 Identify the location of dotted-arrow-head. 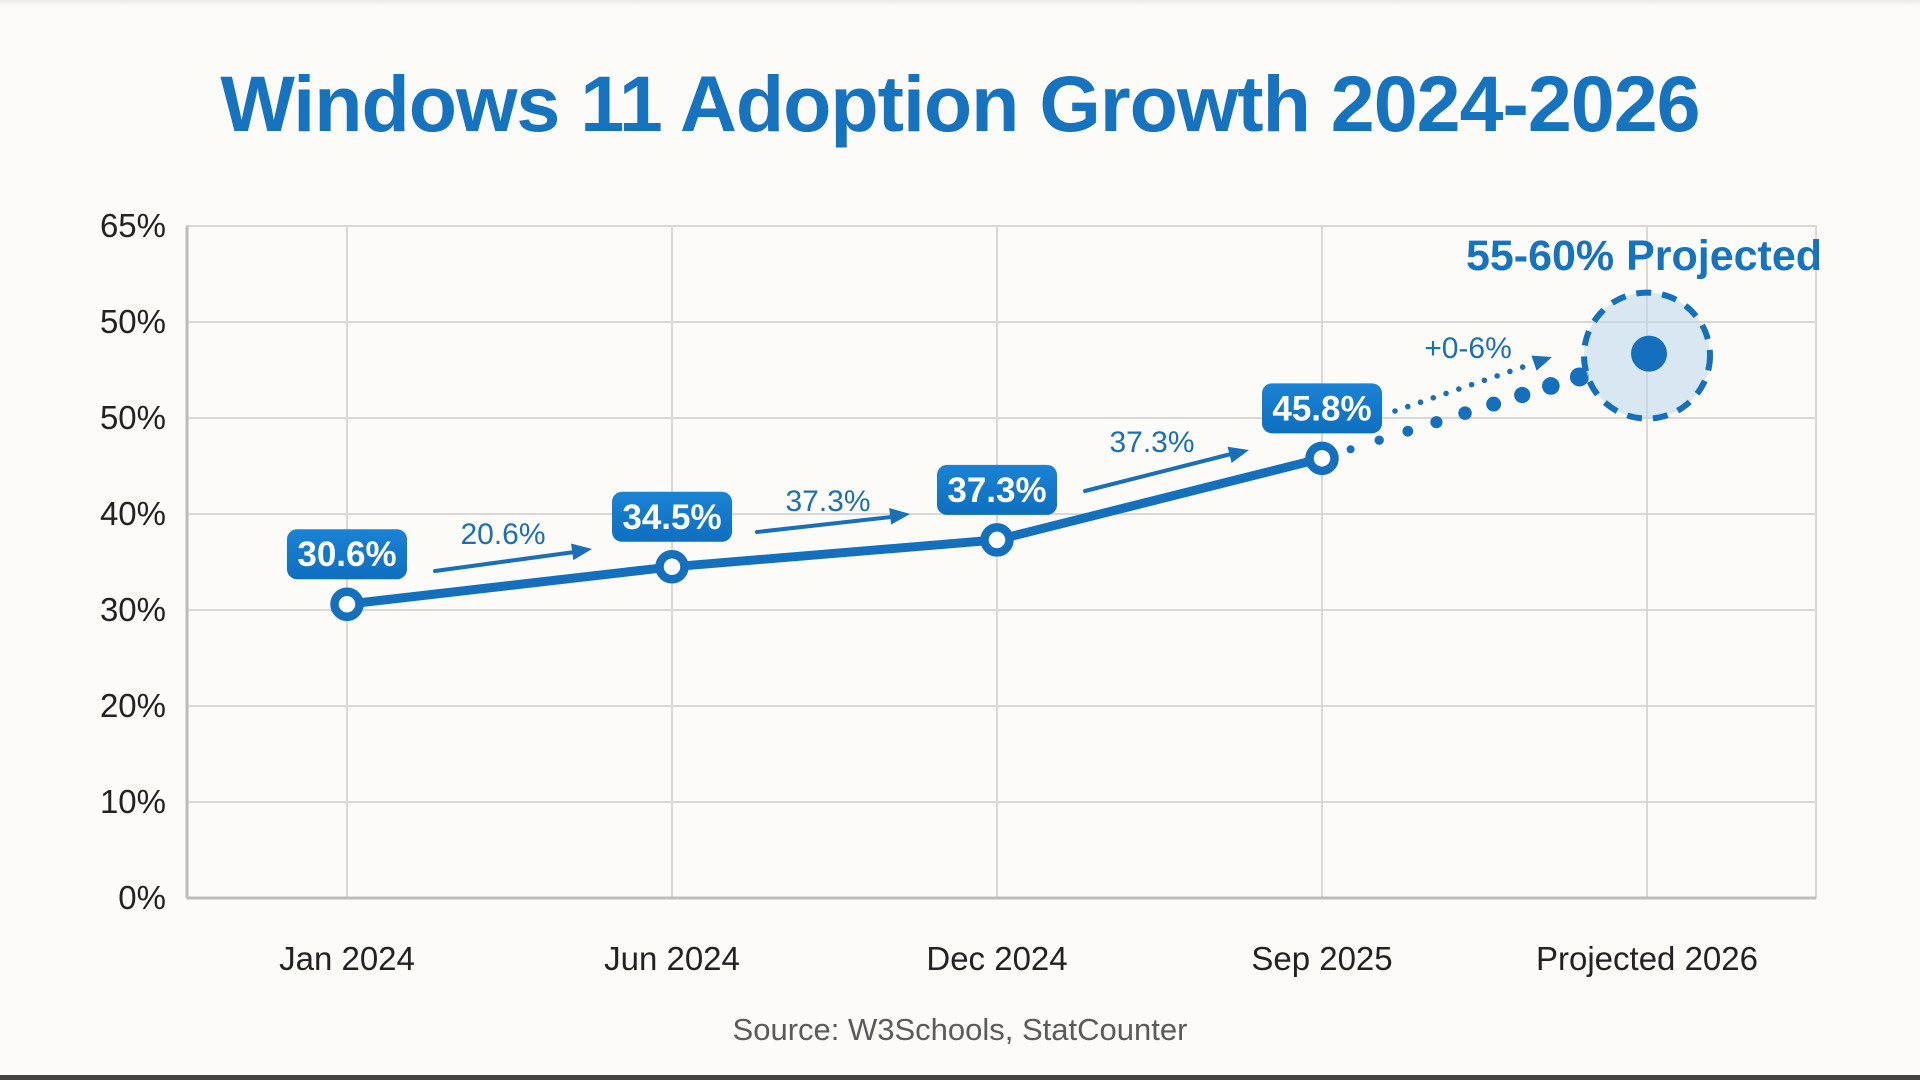
(1541, 363).